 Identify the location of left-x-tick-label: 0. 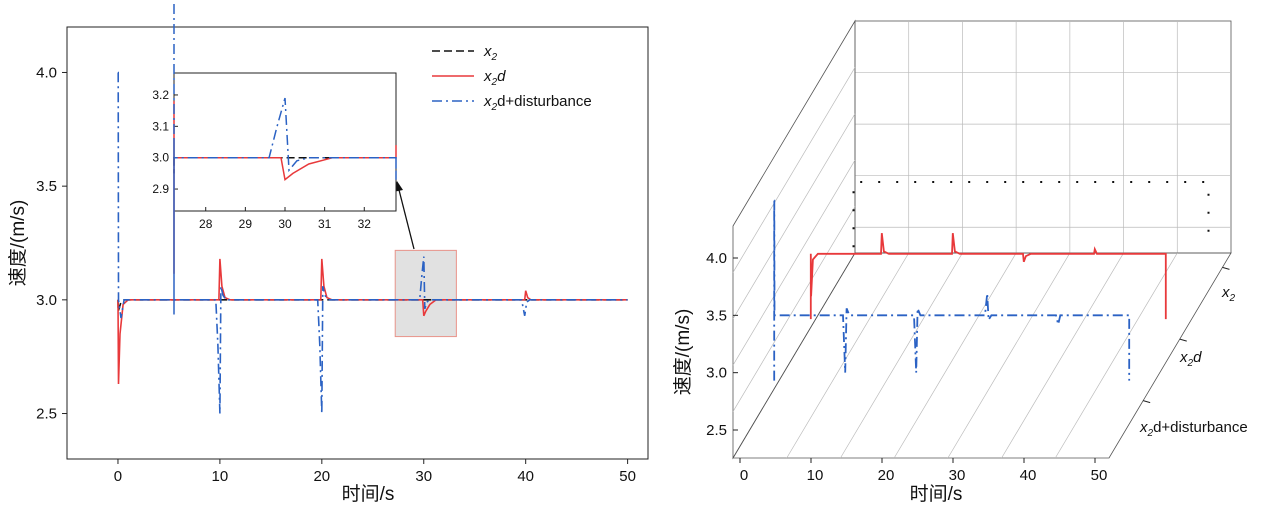
(118, 476).